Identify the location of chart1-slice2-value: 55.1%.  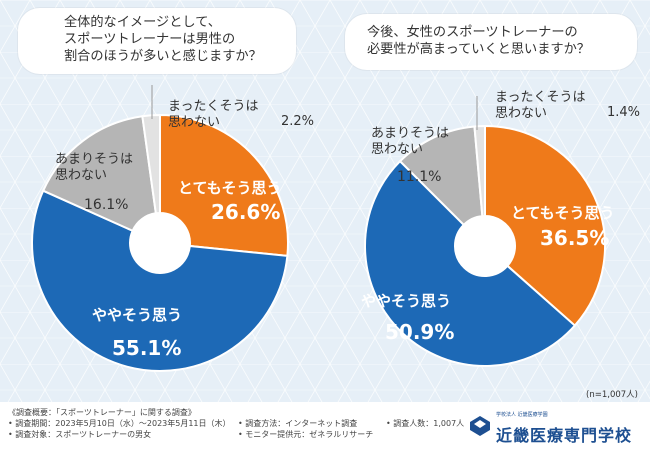
(146, 348).